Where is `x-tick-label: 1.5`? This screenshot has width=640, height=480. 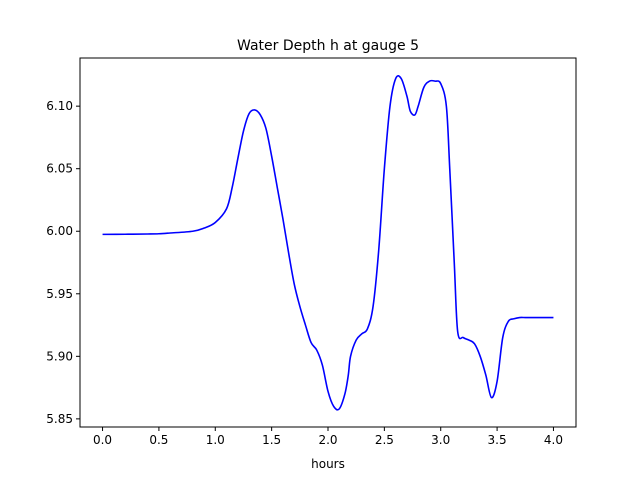
x-tick-label: 1.5 is located at coordinates (271, 440).